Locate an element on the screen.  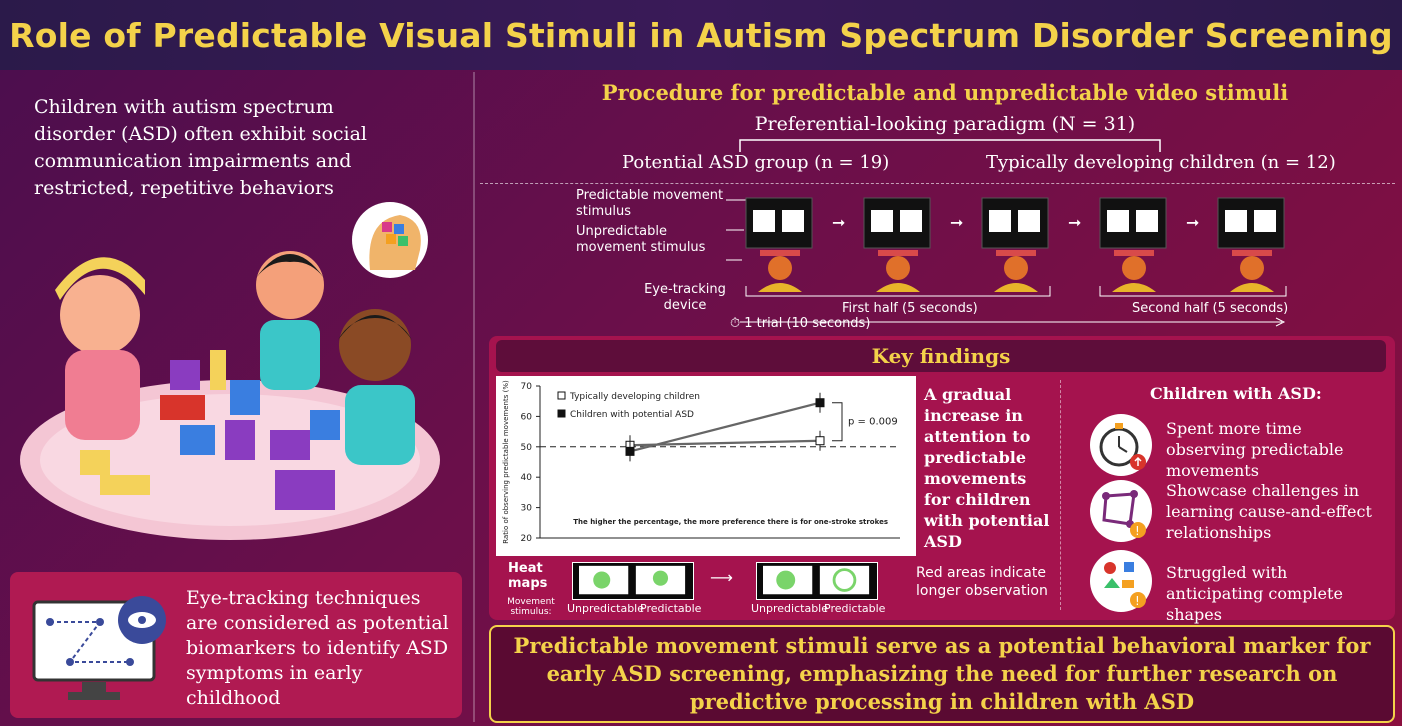
heat-predictable-1: Predictable is located at coordinates (671, 608).